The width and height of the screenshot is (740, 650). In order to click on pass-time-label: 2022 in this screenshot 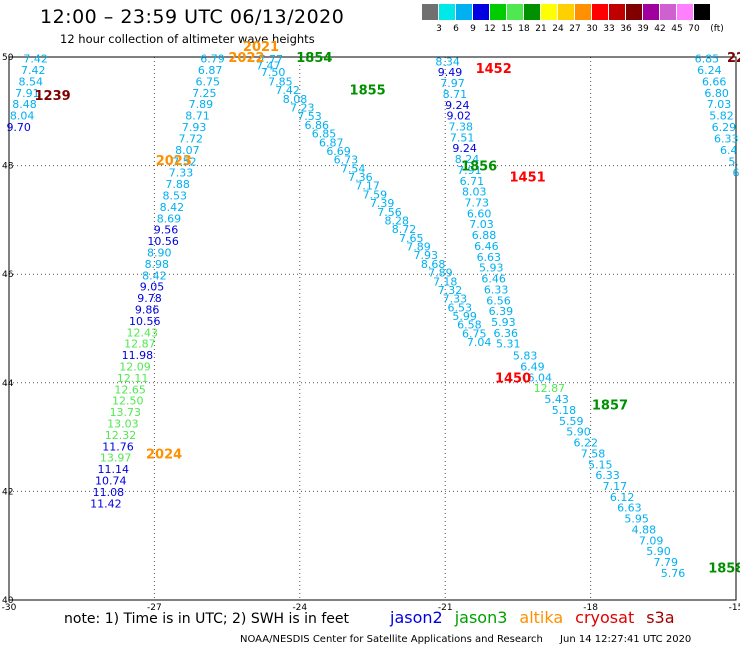, I will do `click(246, 58)`.